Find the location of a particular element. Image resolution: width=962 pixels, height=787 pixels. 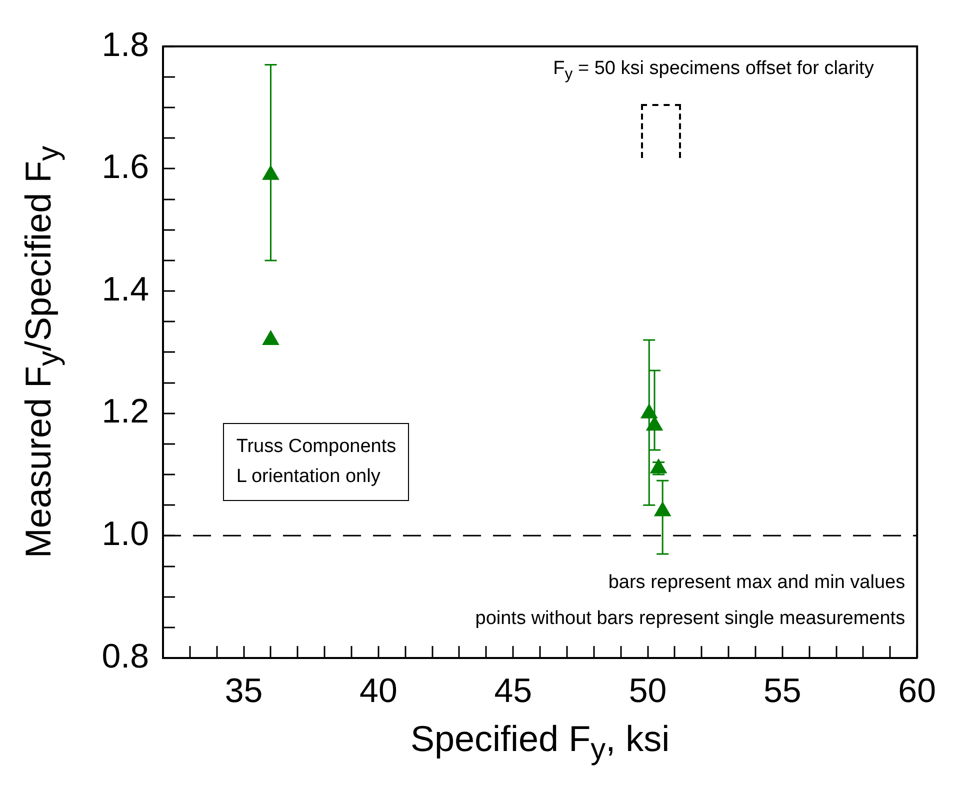

annotation: Truss Components is located at coordinates (316, 446).